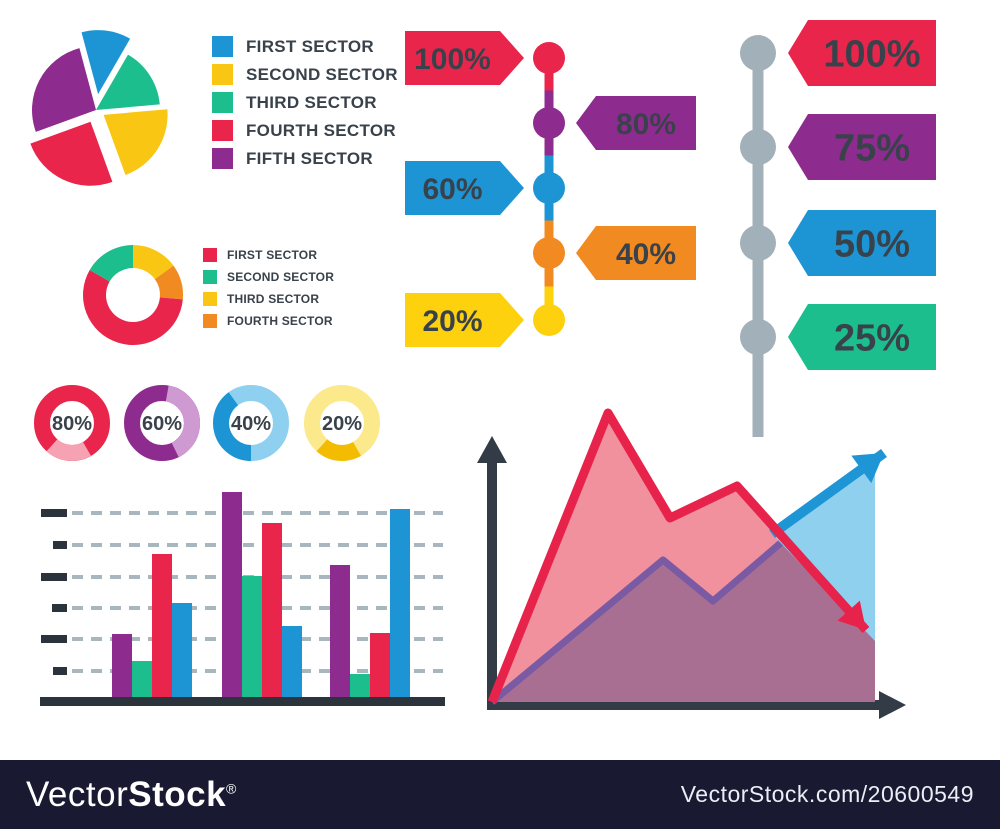 This screenshot has width=1000, height=829. I want to click on watermark-bar: VectorStock® VectorStock.com/20600549, so click(500, 794).